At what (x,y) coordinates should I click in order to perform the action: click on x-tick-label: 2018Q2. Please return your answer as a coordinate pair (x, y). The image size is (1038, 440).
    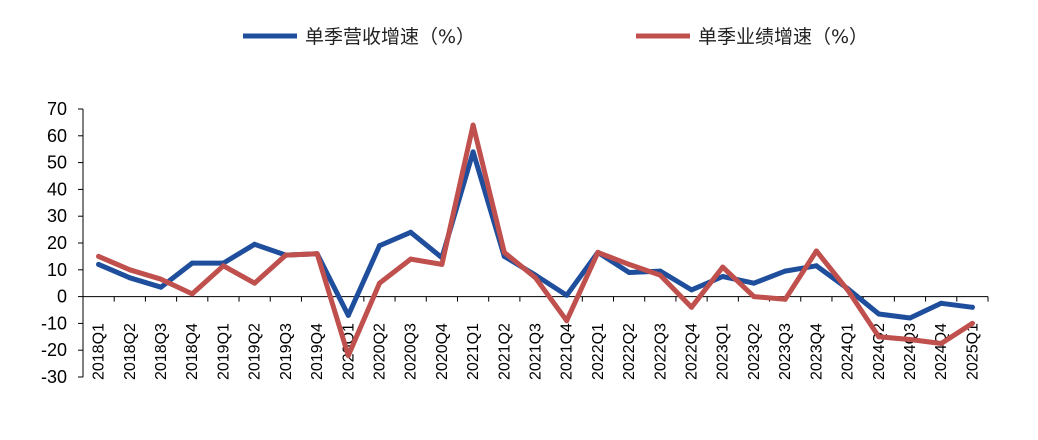
    Looking at the image, I should click on (130, 351).